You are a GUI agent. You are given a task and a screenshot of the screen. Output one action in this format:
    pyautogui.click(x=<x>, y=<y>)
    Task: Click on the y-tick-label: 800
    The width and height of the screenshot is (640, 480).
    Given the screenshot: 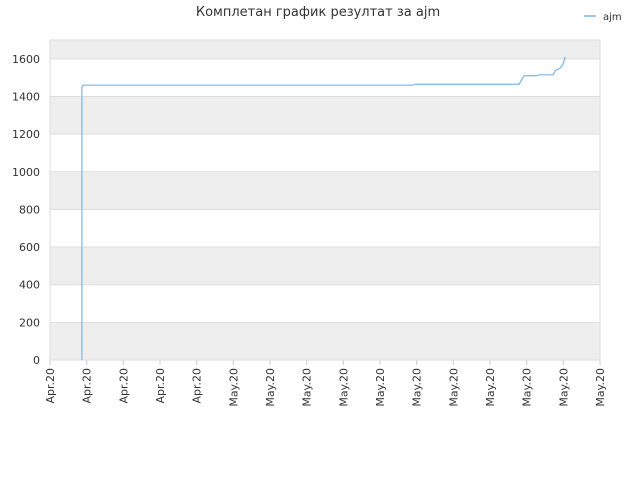 What is the action you would take?
    pyautogui.click(x=29, y=209)
    